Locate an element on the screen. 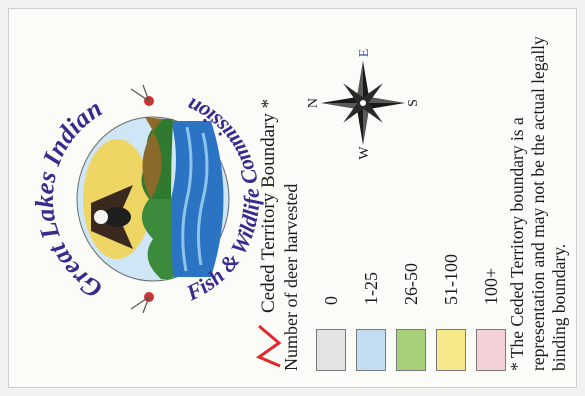 The image size is (585, 396). legend-label: 26-50 is located at coordinates (410, 284).